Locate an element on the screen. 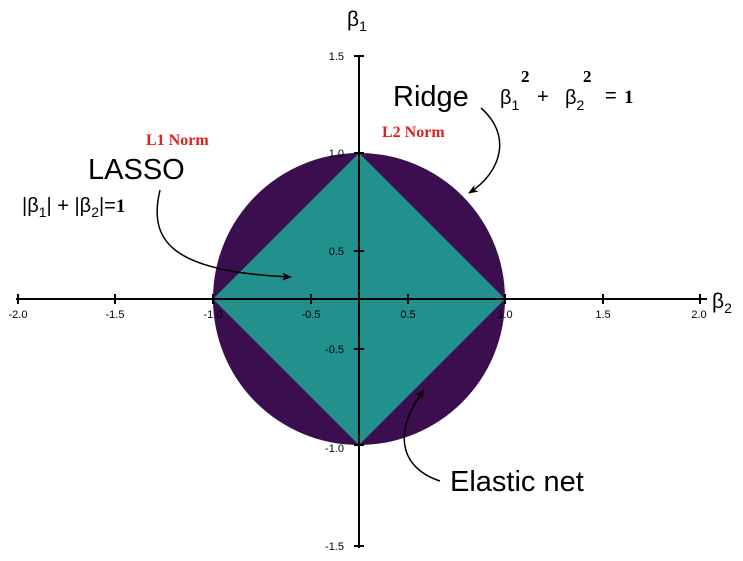 The width and height of the screenshot is (743, 561). y-tick-label: 0.5 is located at coordinates (336, 252).